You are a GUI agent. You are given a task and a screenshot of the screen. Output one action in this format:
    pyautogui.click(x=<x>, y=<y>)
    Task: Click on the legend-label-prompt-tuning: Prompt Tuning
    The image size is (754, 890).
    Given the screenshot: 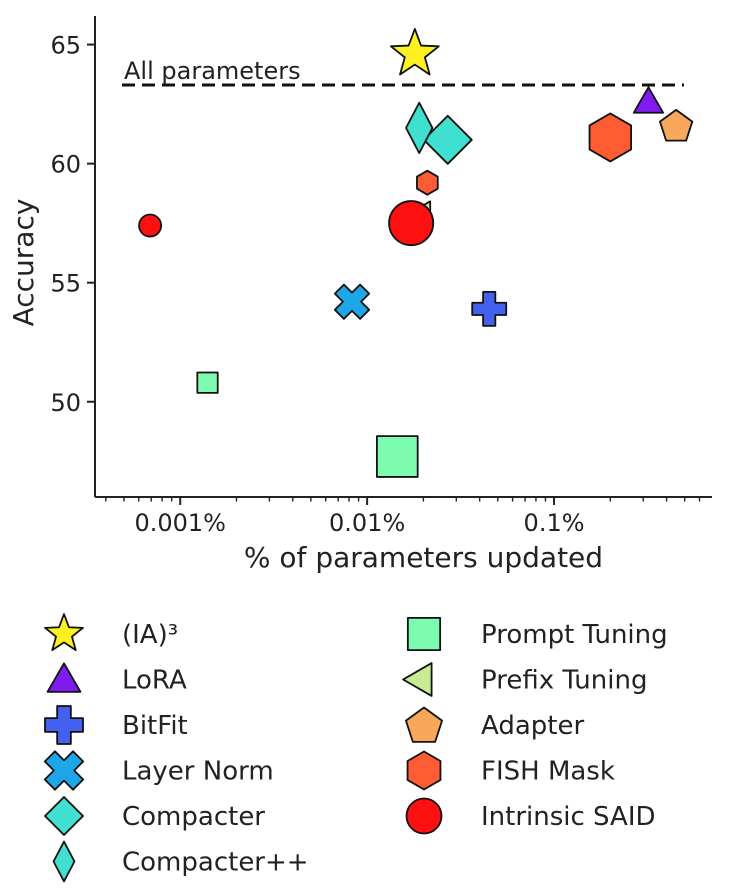 What is the action you would take?
    pyautogui.click(x=574, y=635)
    